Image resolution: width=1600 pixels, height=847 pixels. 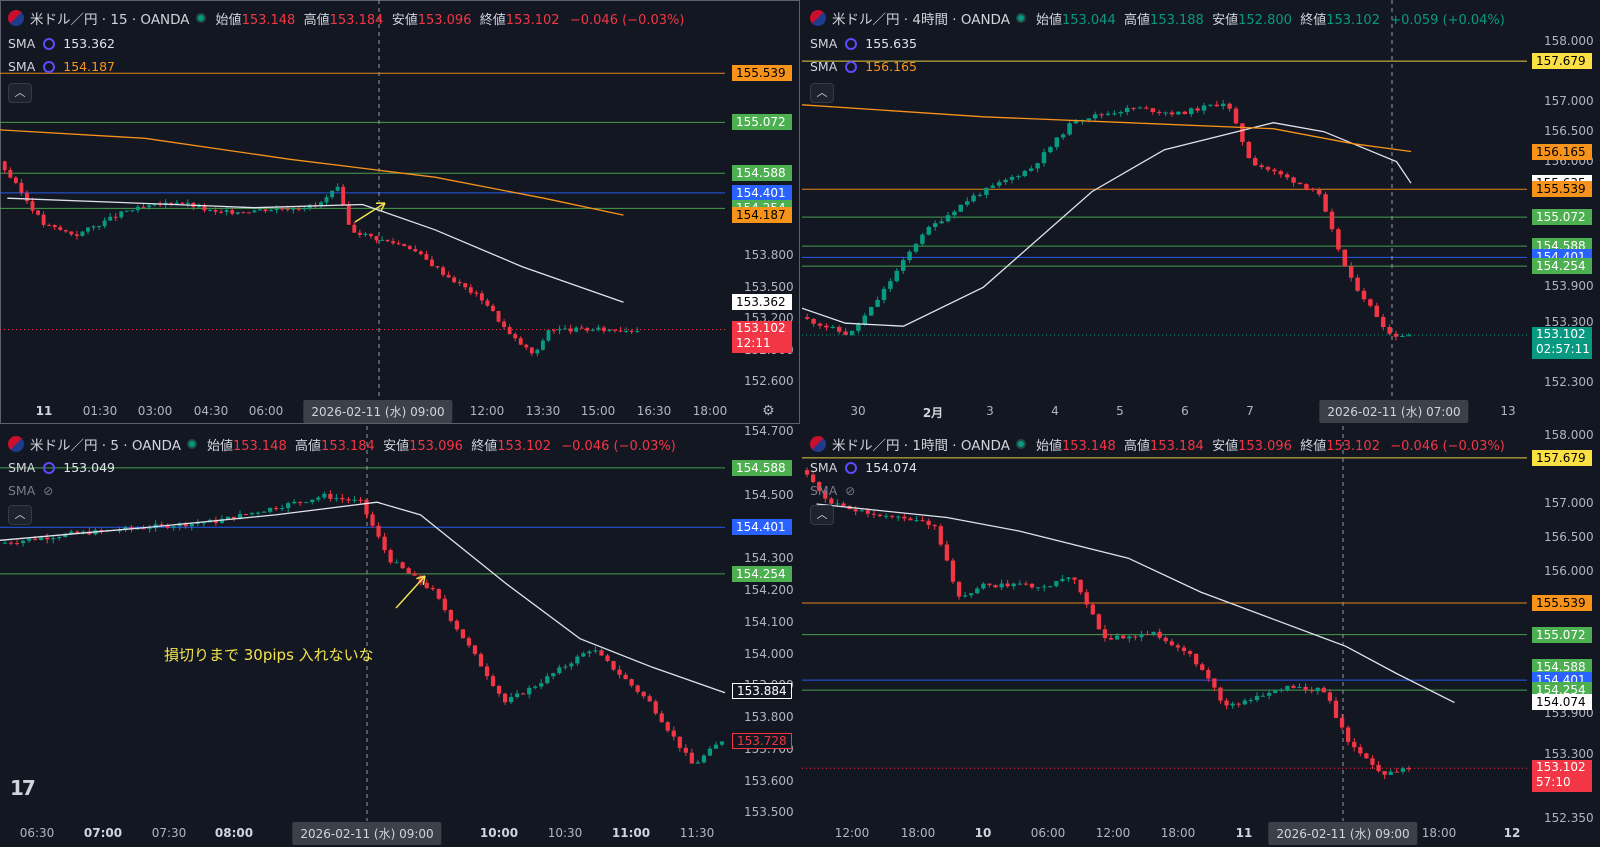 I want to click on price-label: 153.728, so click(x=762, y=740).